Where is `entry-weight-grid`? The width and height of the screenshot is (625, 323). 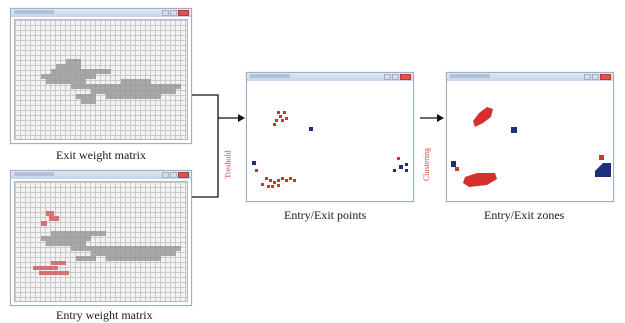 entry-weight-grid is located at coordinates (101, 241).